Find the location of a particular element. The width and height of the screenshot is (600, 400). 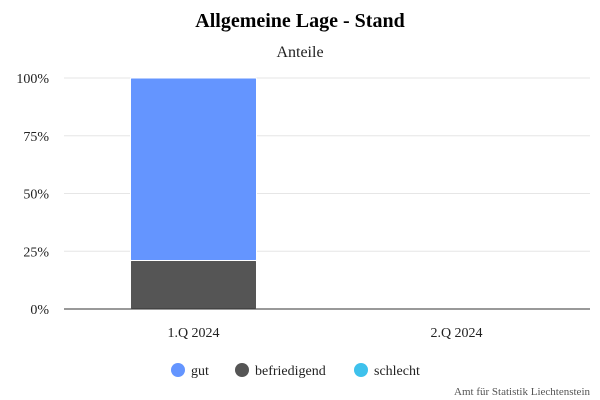

y-tick-label: 75% is located at coordinates (36, 137).